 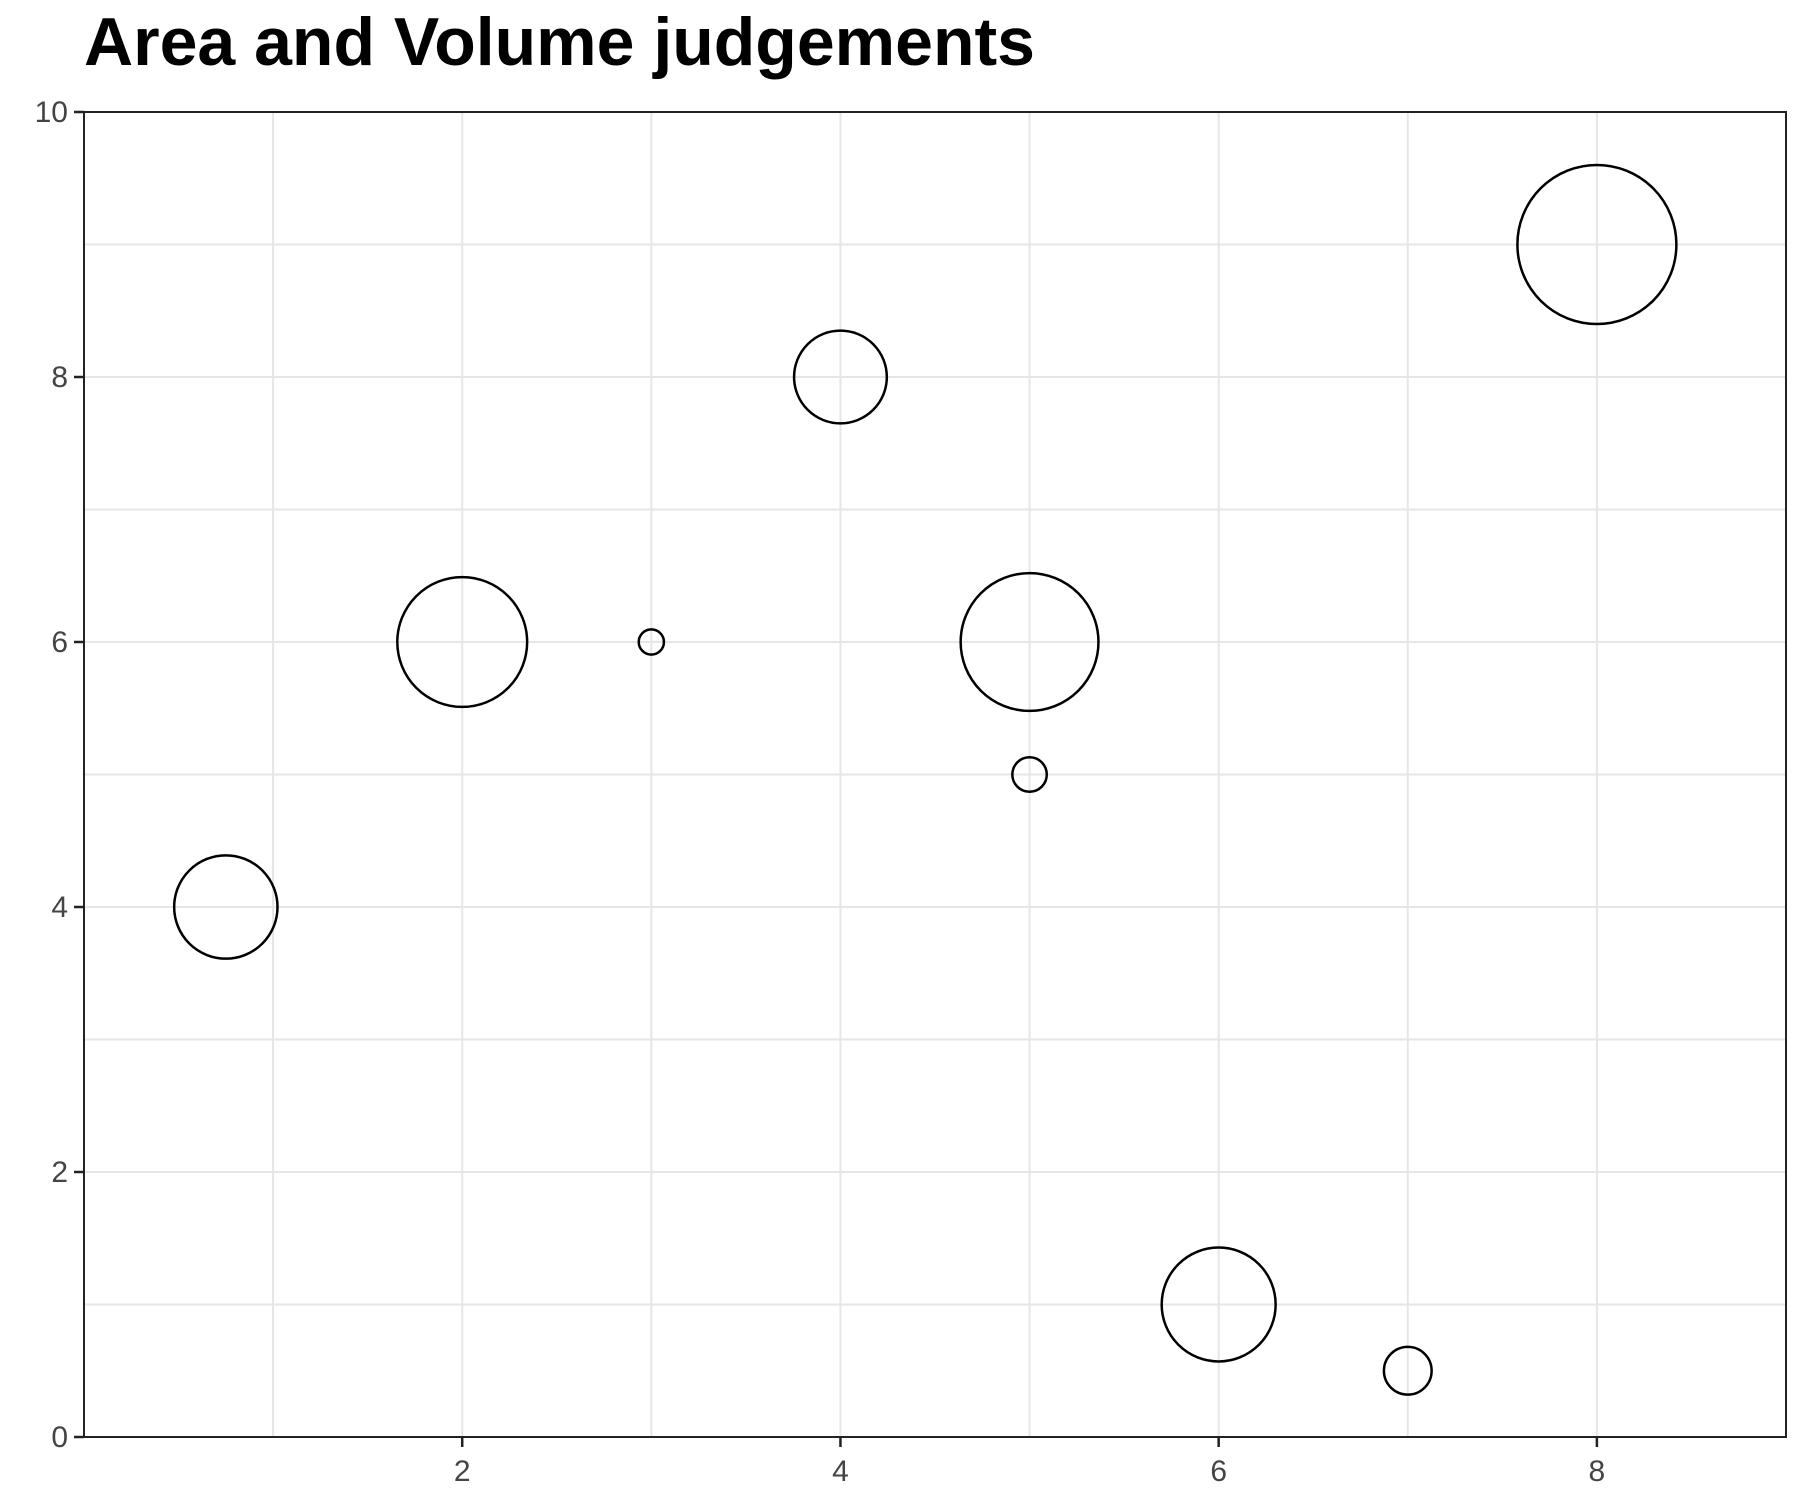 I want to click on y-tick-label: 4, so click(x=59, y=907).